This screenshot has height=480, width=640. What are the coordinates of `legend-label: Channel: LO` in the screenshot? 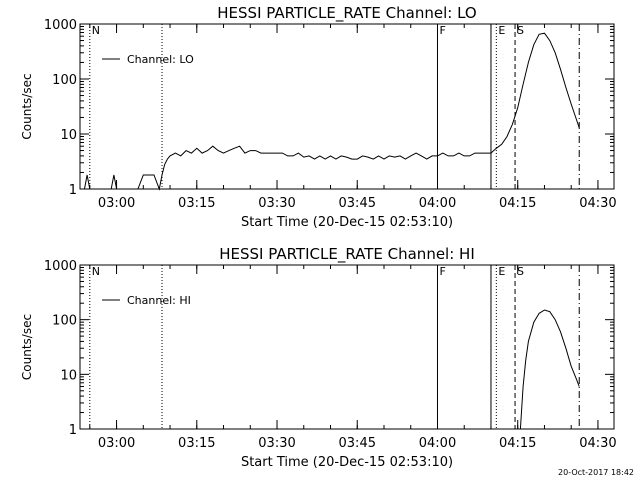 It's located at (160, 59).